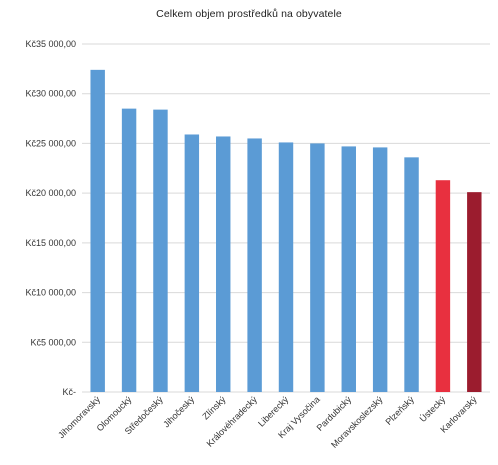  Describe the element at coordinates (214, 408) in the screenshot. I see `x-category-label: Zlínský` at that location.